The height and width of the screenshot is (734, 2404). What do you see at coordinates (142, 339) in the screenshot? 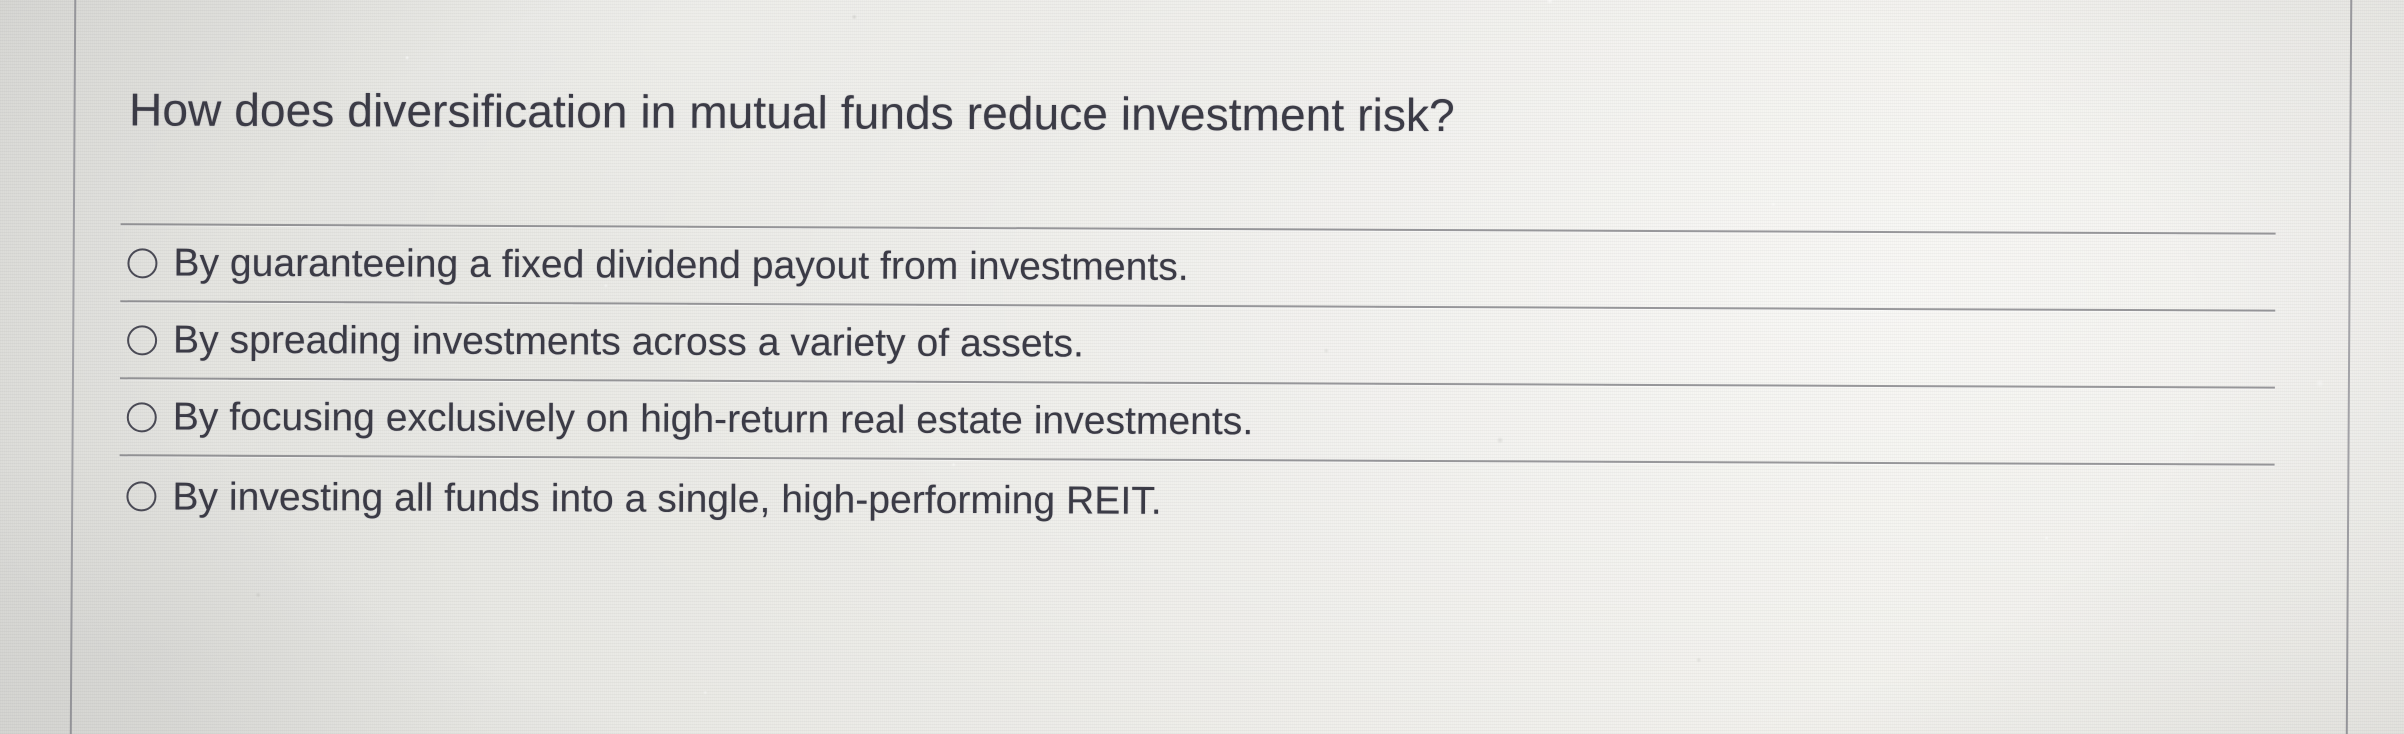
I see `radio-button-icon-b` at bounding box center [142, 339].